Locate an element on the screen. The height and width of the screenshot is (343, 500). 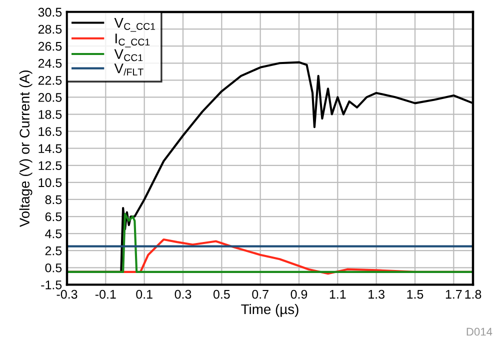
y-tick-label: 20.5 is located at coordinates (50, 97).